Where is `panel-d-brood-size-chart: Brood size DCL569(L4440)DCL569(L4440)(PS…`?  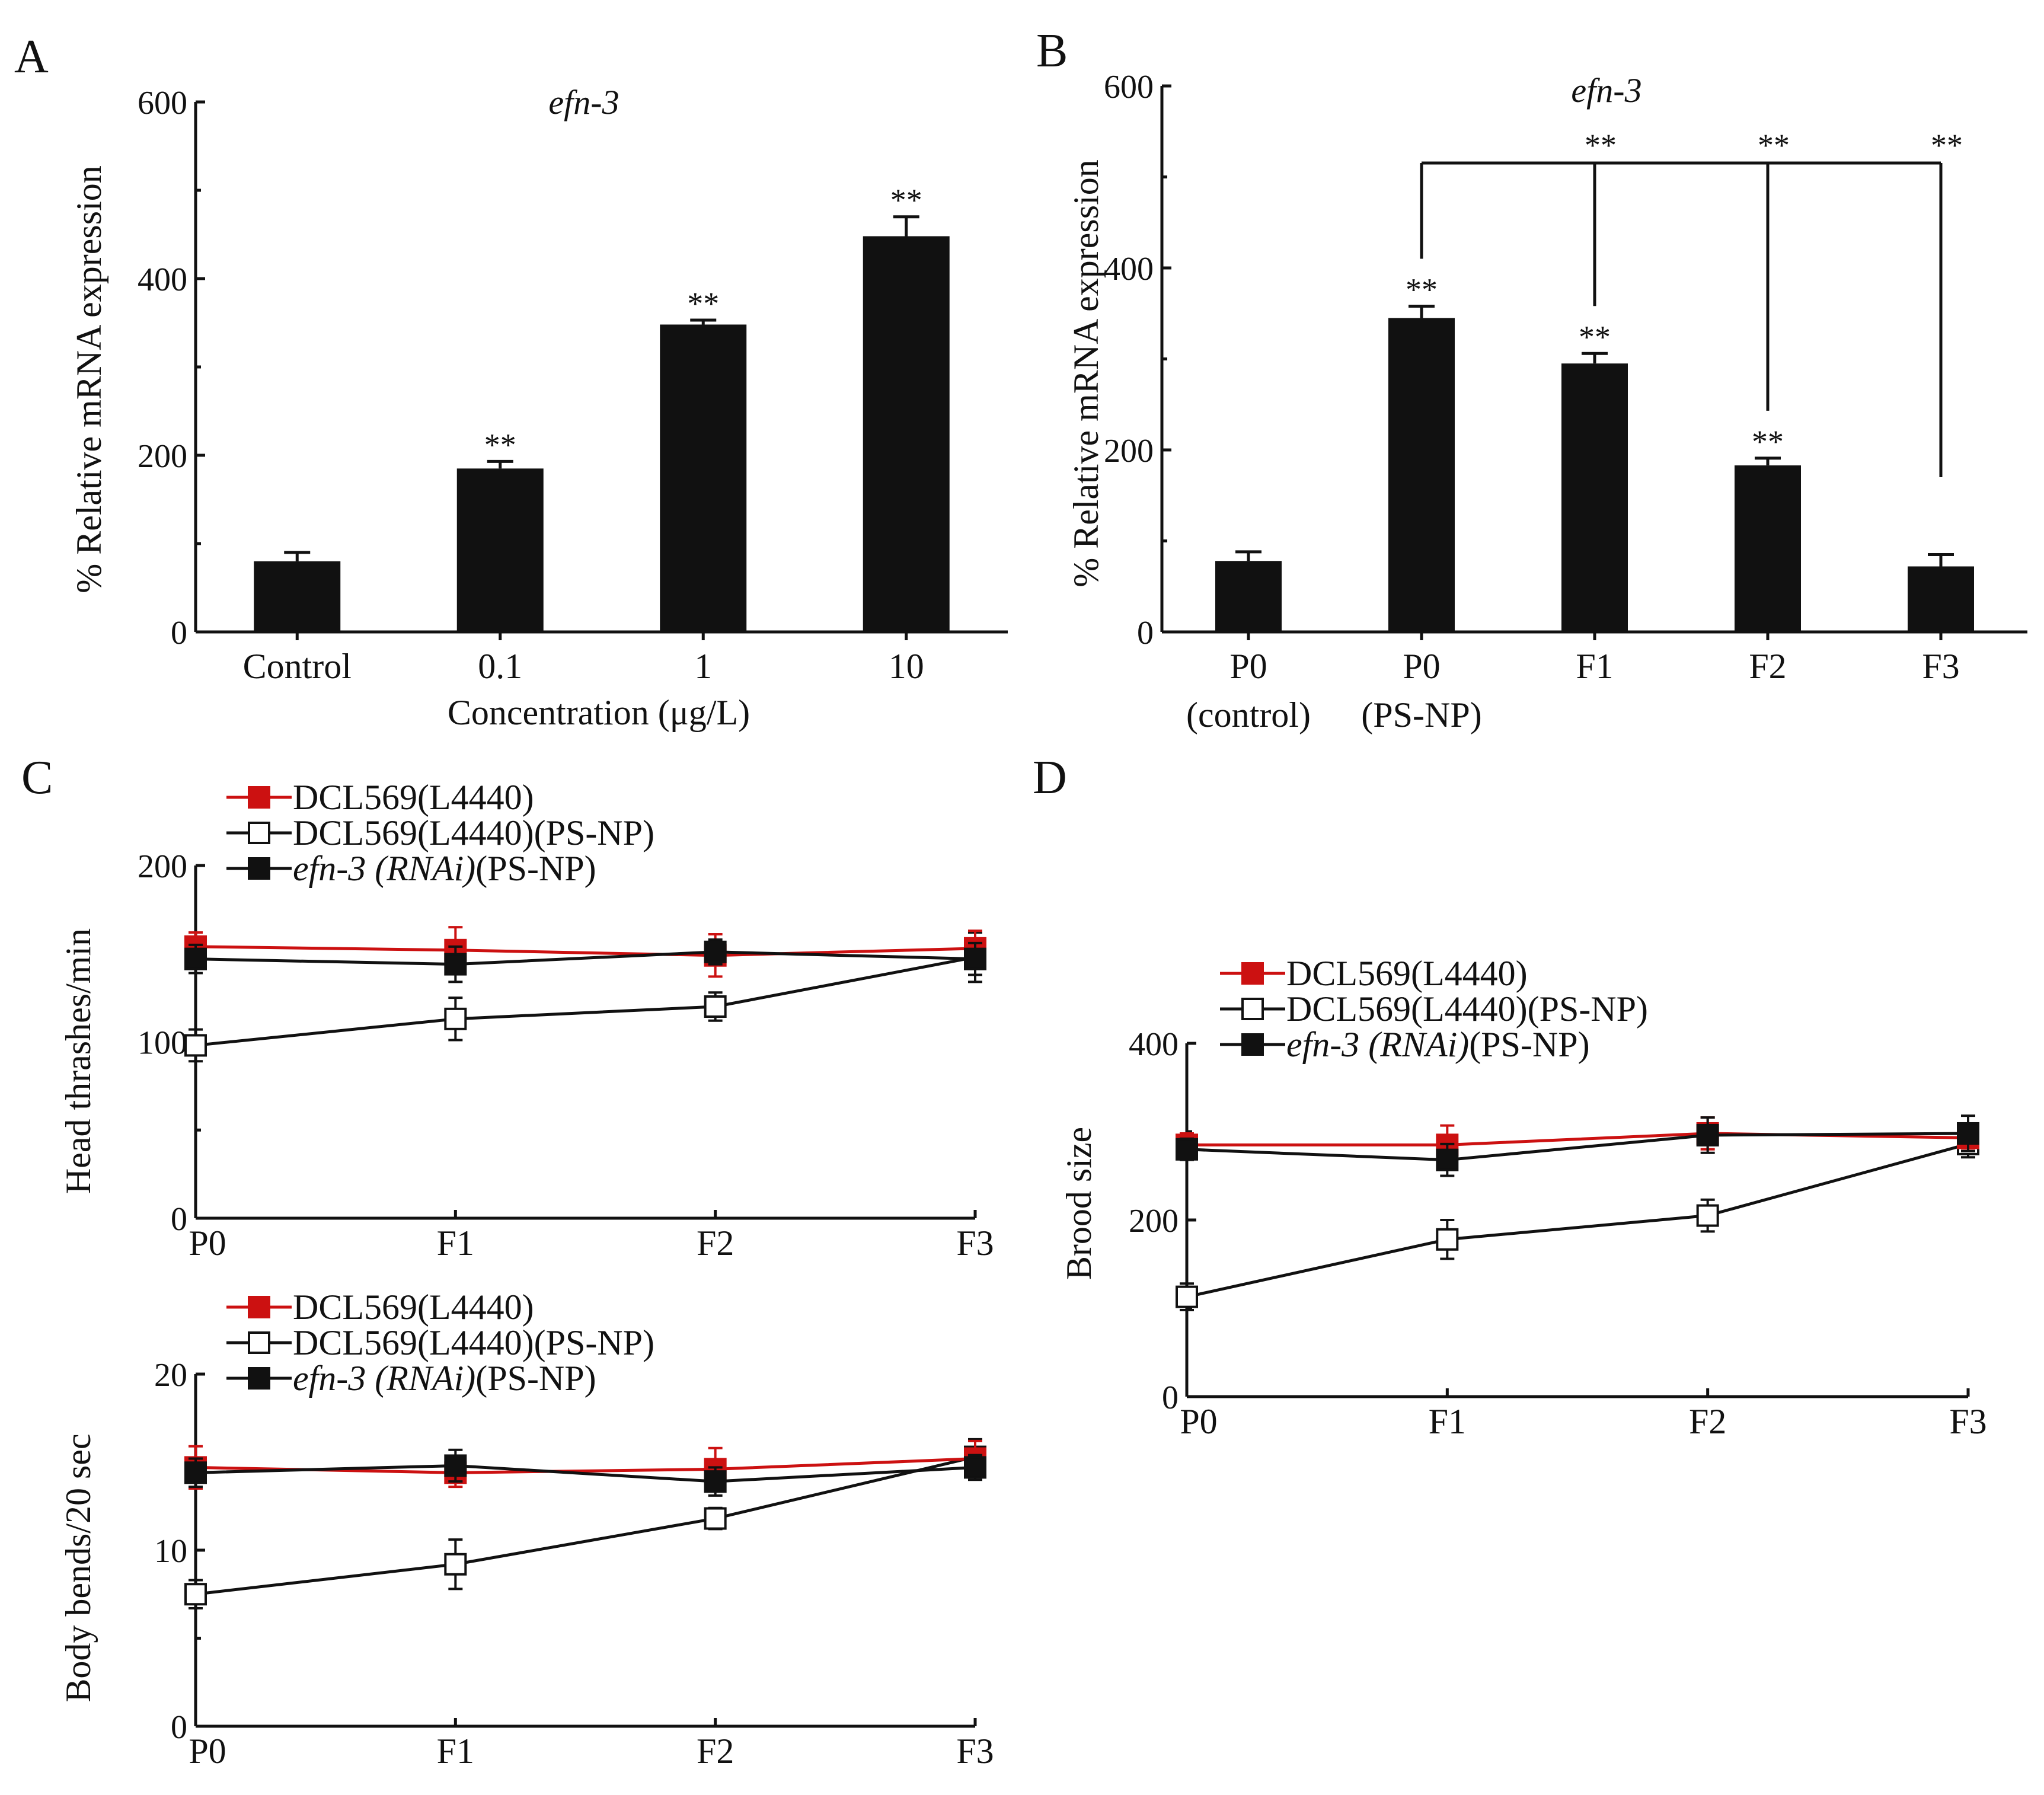 panel-d-brood-size-chart: Brood size DCL569(L4440)DCL569(L4440)(PS… is located at coordinates (1523, 1198).